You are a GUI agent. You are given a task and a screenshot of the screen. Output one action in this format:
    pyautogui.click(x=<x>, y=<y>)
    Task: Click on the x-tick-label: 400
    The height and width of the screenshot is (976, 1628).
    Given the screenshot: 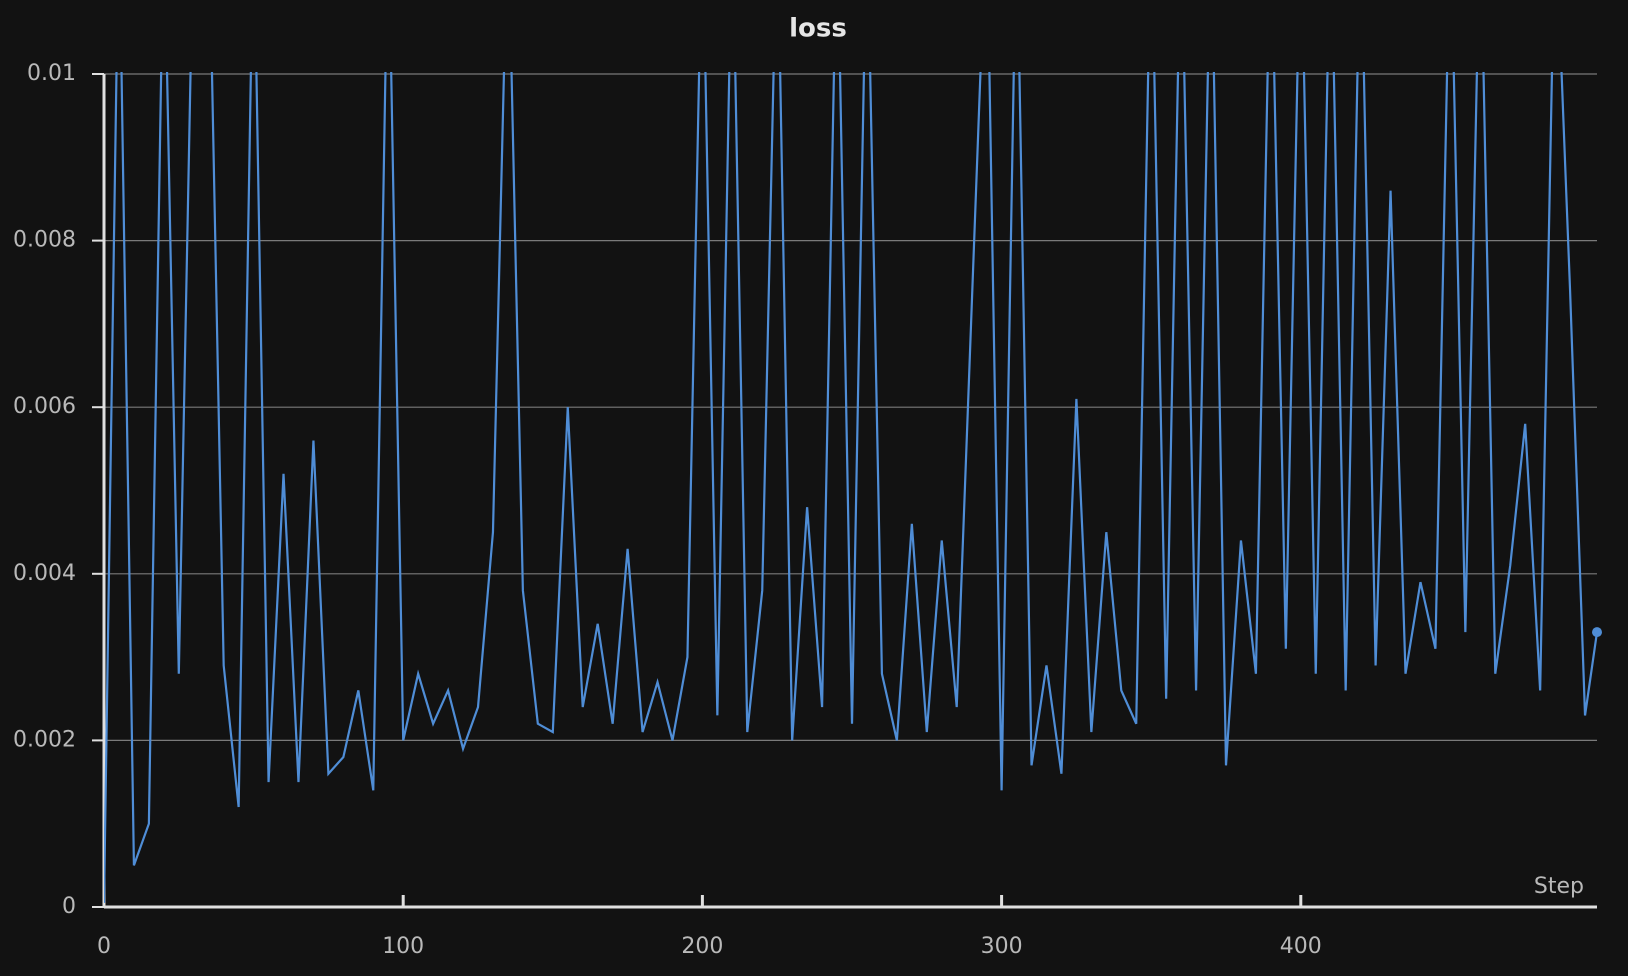 What is the action you would take?
    pyautogui.click(x=1301, y=946)
    